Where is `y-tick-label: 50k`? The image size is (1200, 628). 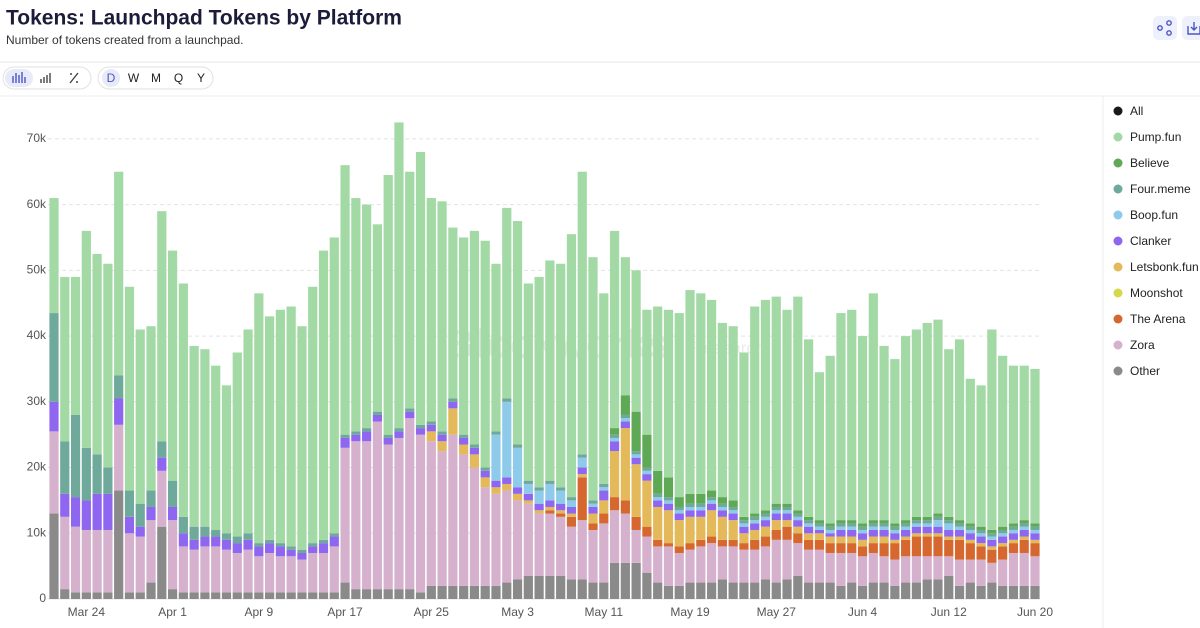
y-tick-label: 50k is located at coordinates (37, 270).